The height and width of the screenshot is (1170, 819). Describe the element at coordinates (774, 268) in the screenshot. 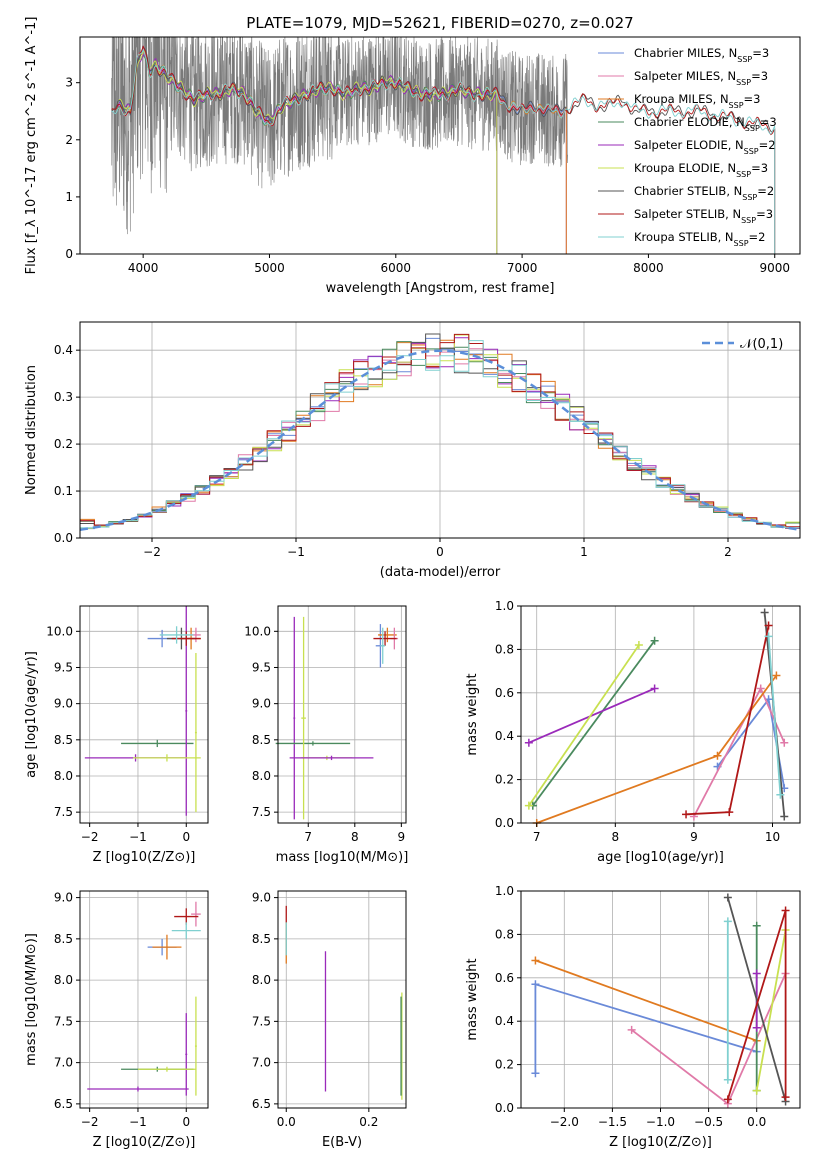

I see `spectrum-xtick-label-5: 9000` at that location.